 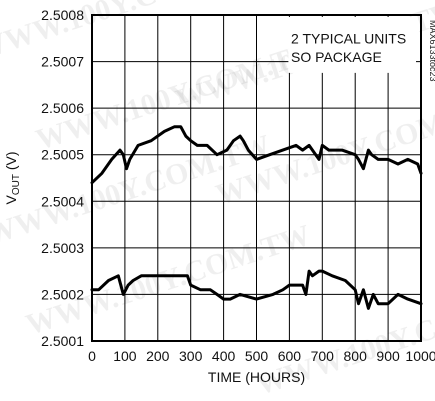 I want to click on y-axis-title-subscript: OUT, so click(x=16, y=184).